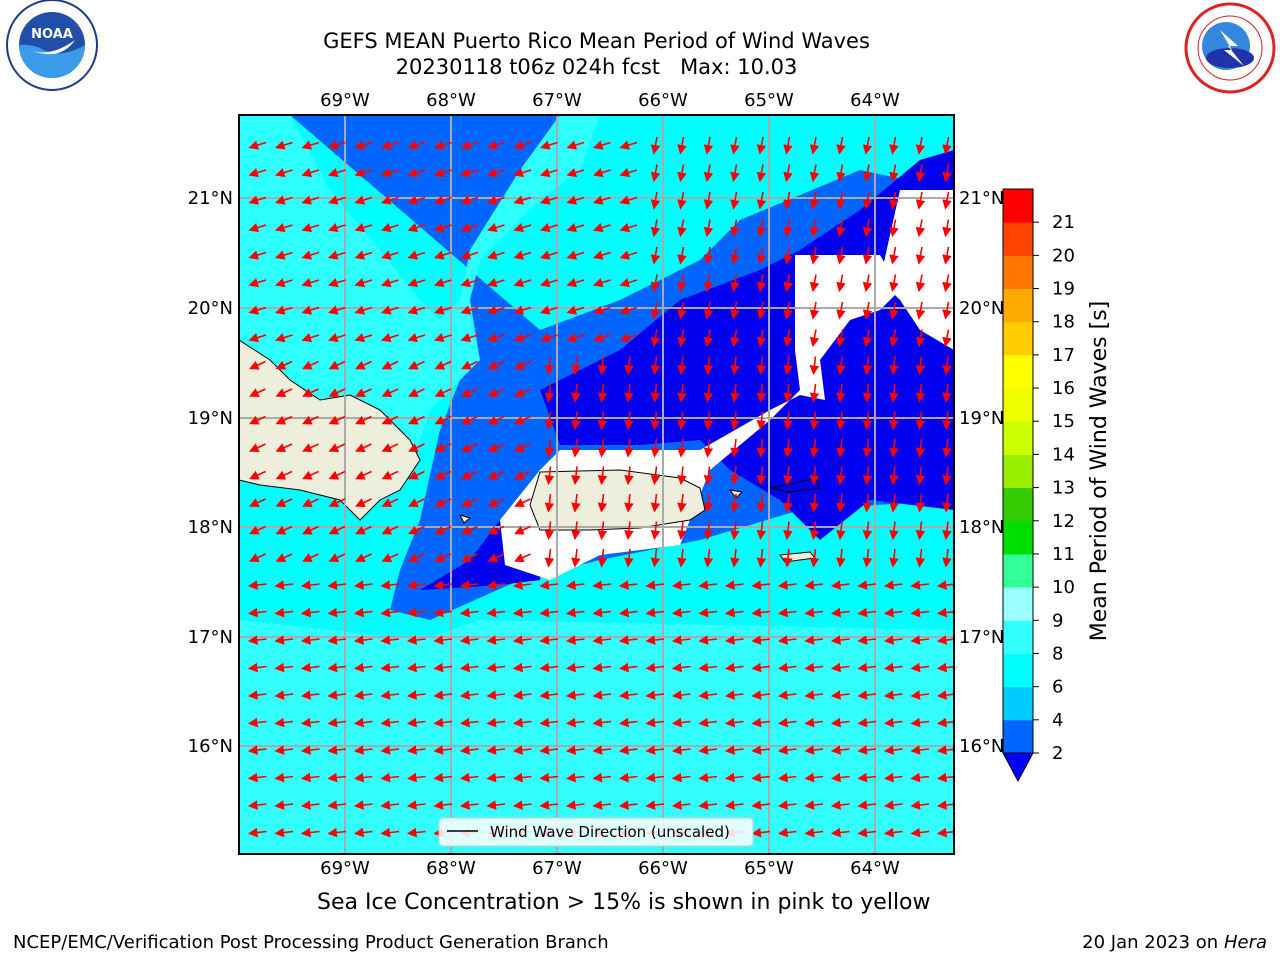 The height and width of the screenshot is (960, 1280). I want to click on colorbar-tick-label: 14, so click(1063, 454).